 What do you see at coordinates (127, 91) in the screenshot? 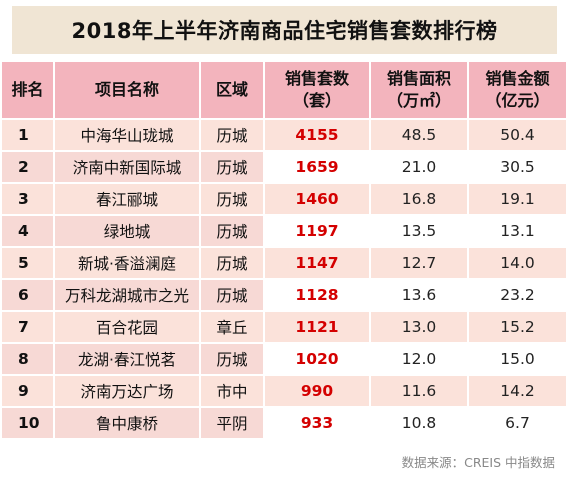
I see `header-name: 项目名称` at bounding box center [127, 91].